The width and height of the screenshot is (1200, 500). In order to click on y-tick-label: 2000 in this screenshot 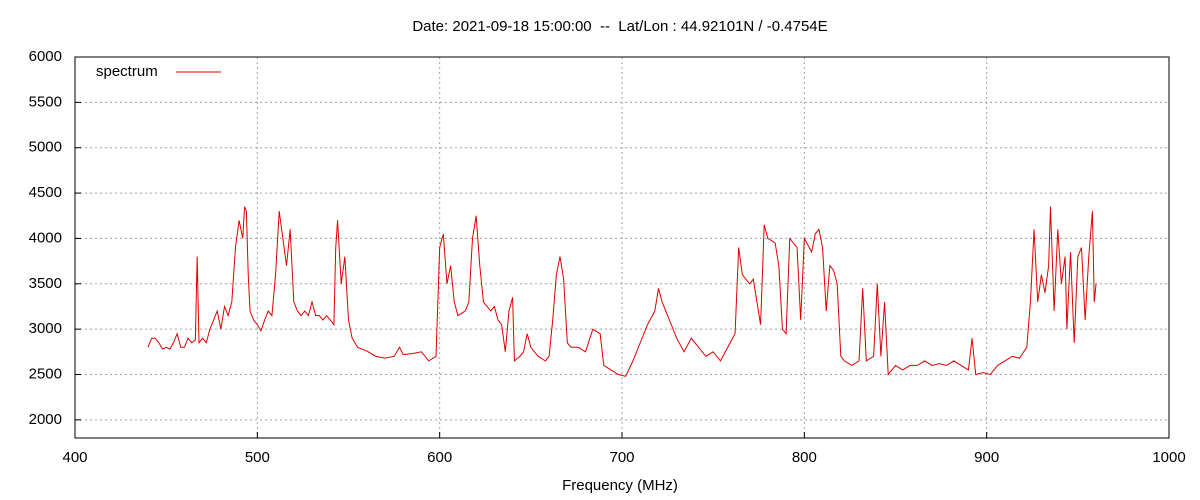, I will do `click(45, 419)`.